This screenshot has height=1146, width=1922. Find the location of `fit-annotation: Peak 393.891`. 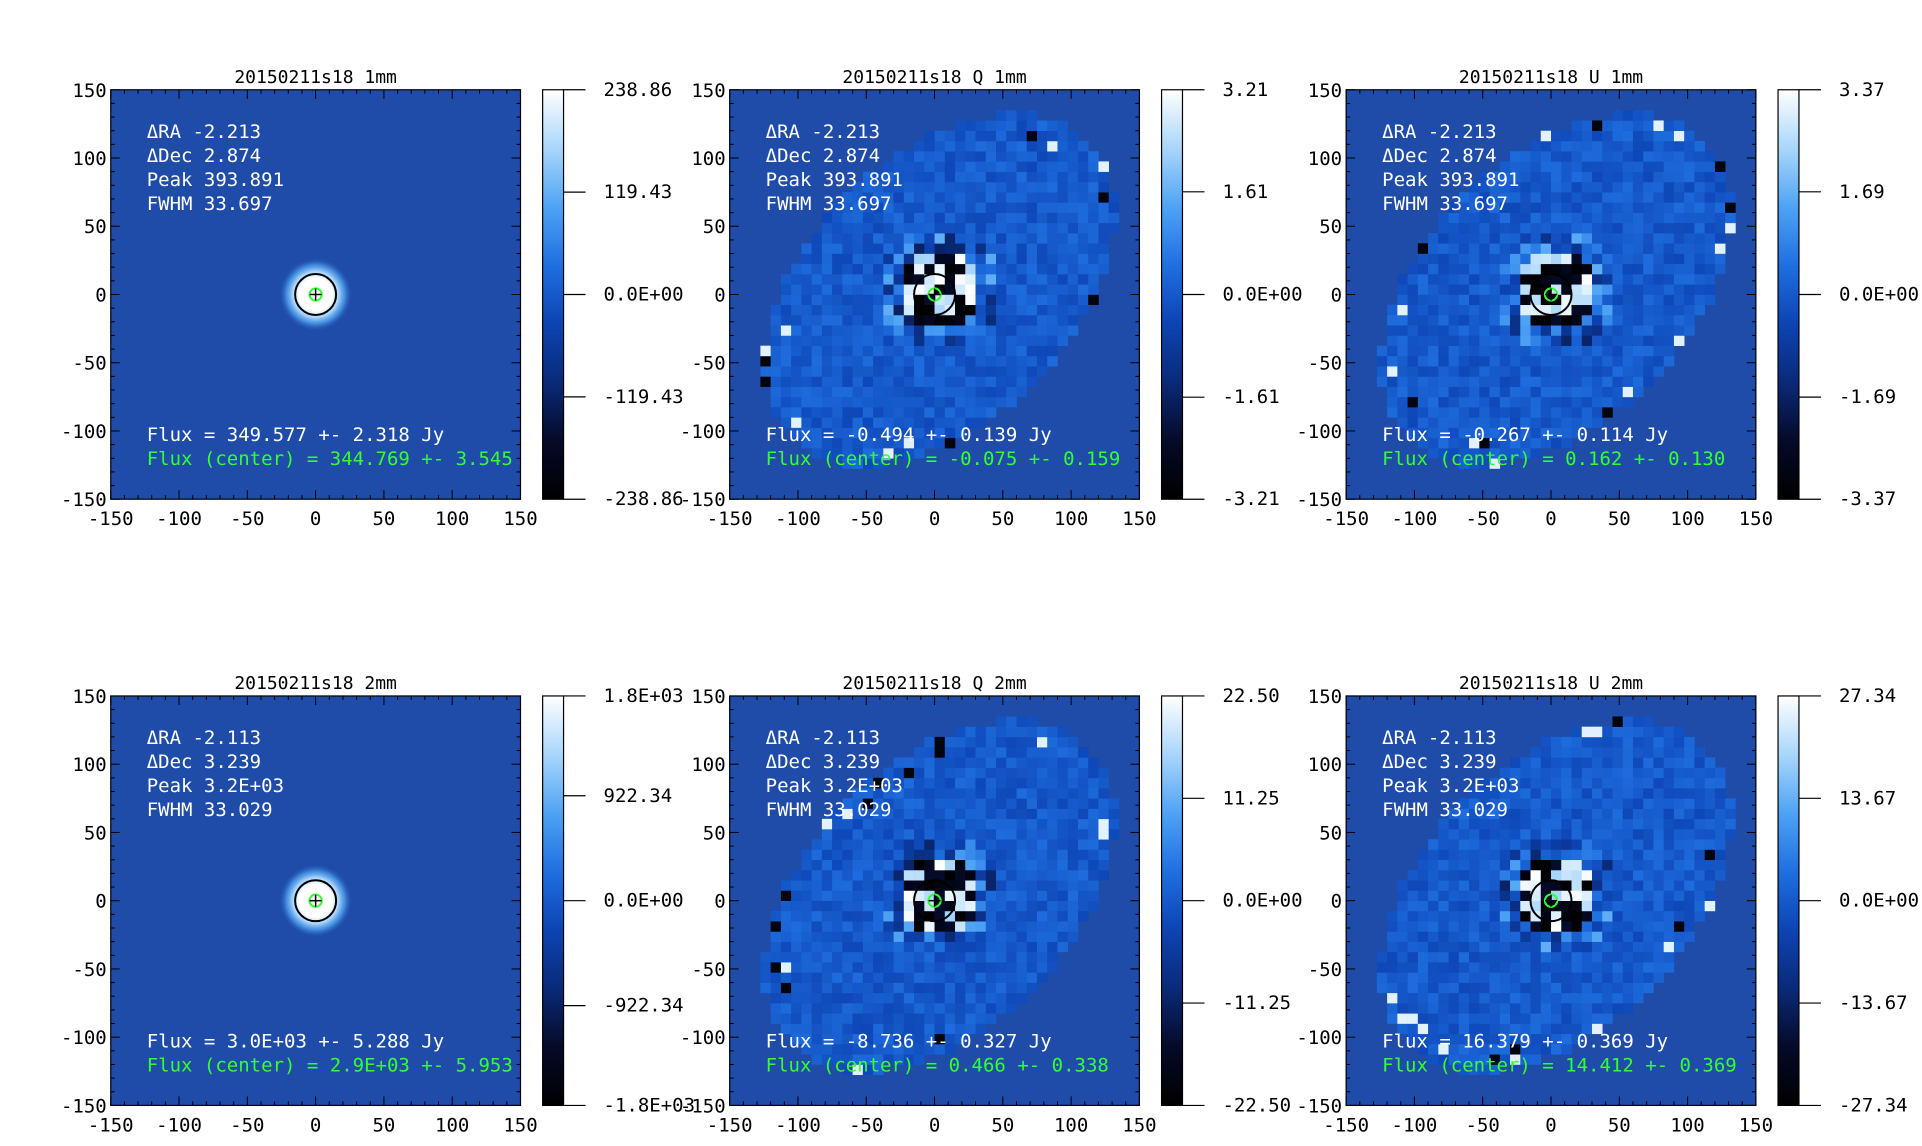

fit-annotation: Peak 393.891 is located at coordinates (834, 180).